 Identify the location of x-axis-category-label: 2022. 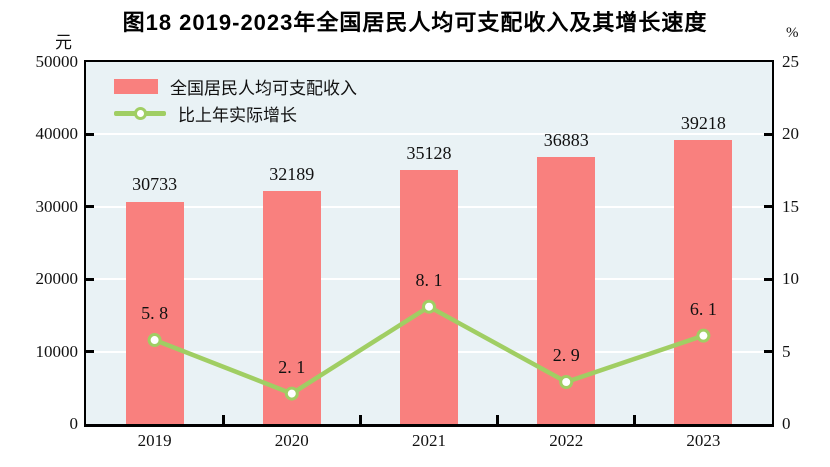
(566, 440).